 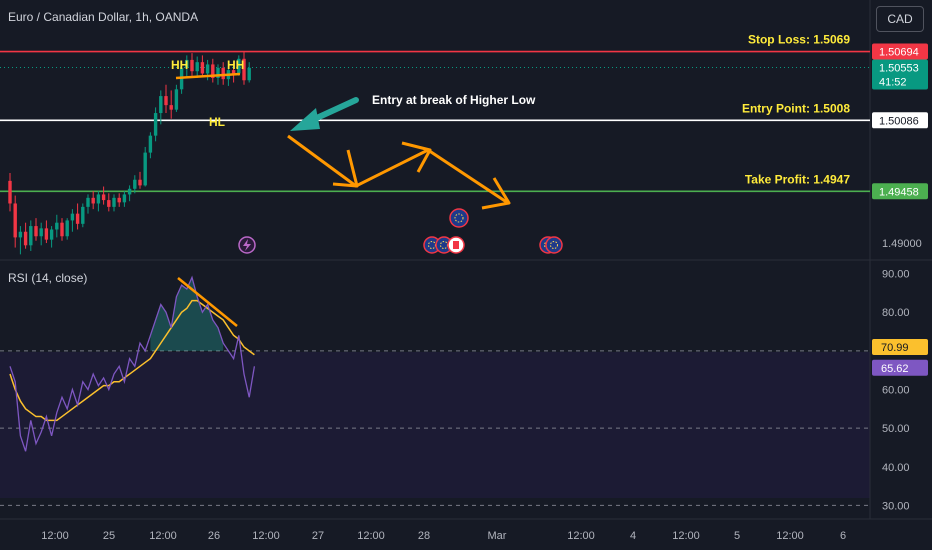 I want to click on hh-trendline, so click(x=208, y=76).